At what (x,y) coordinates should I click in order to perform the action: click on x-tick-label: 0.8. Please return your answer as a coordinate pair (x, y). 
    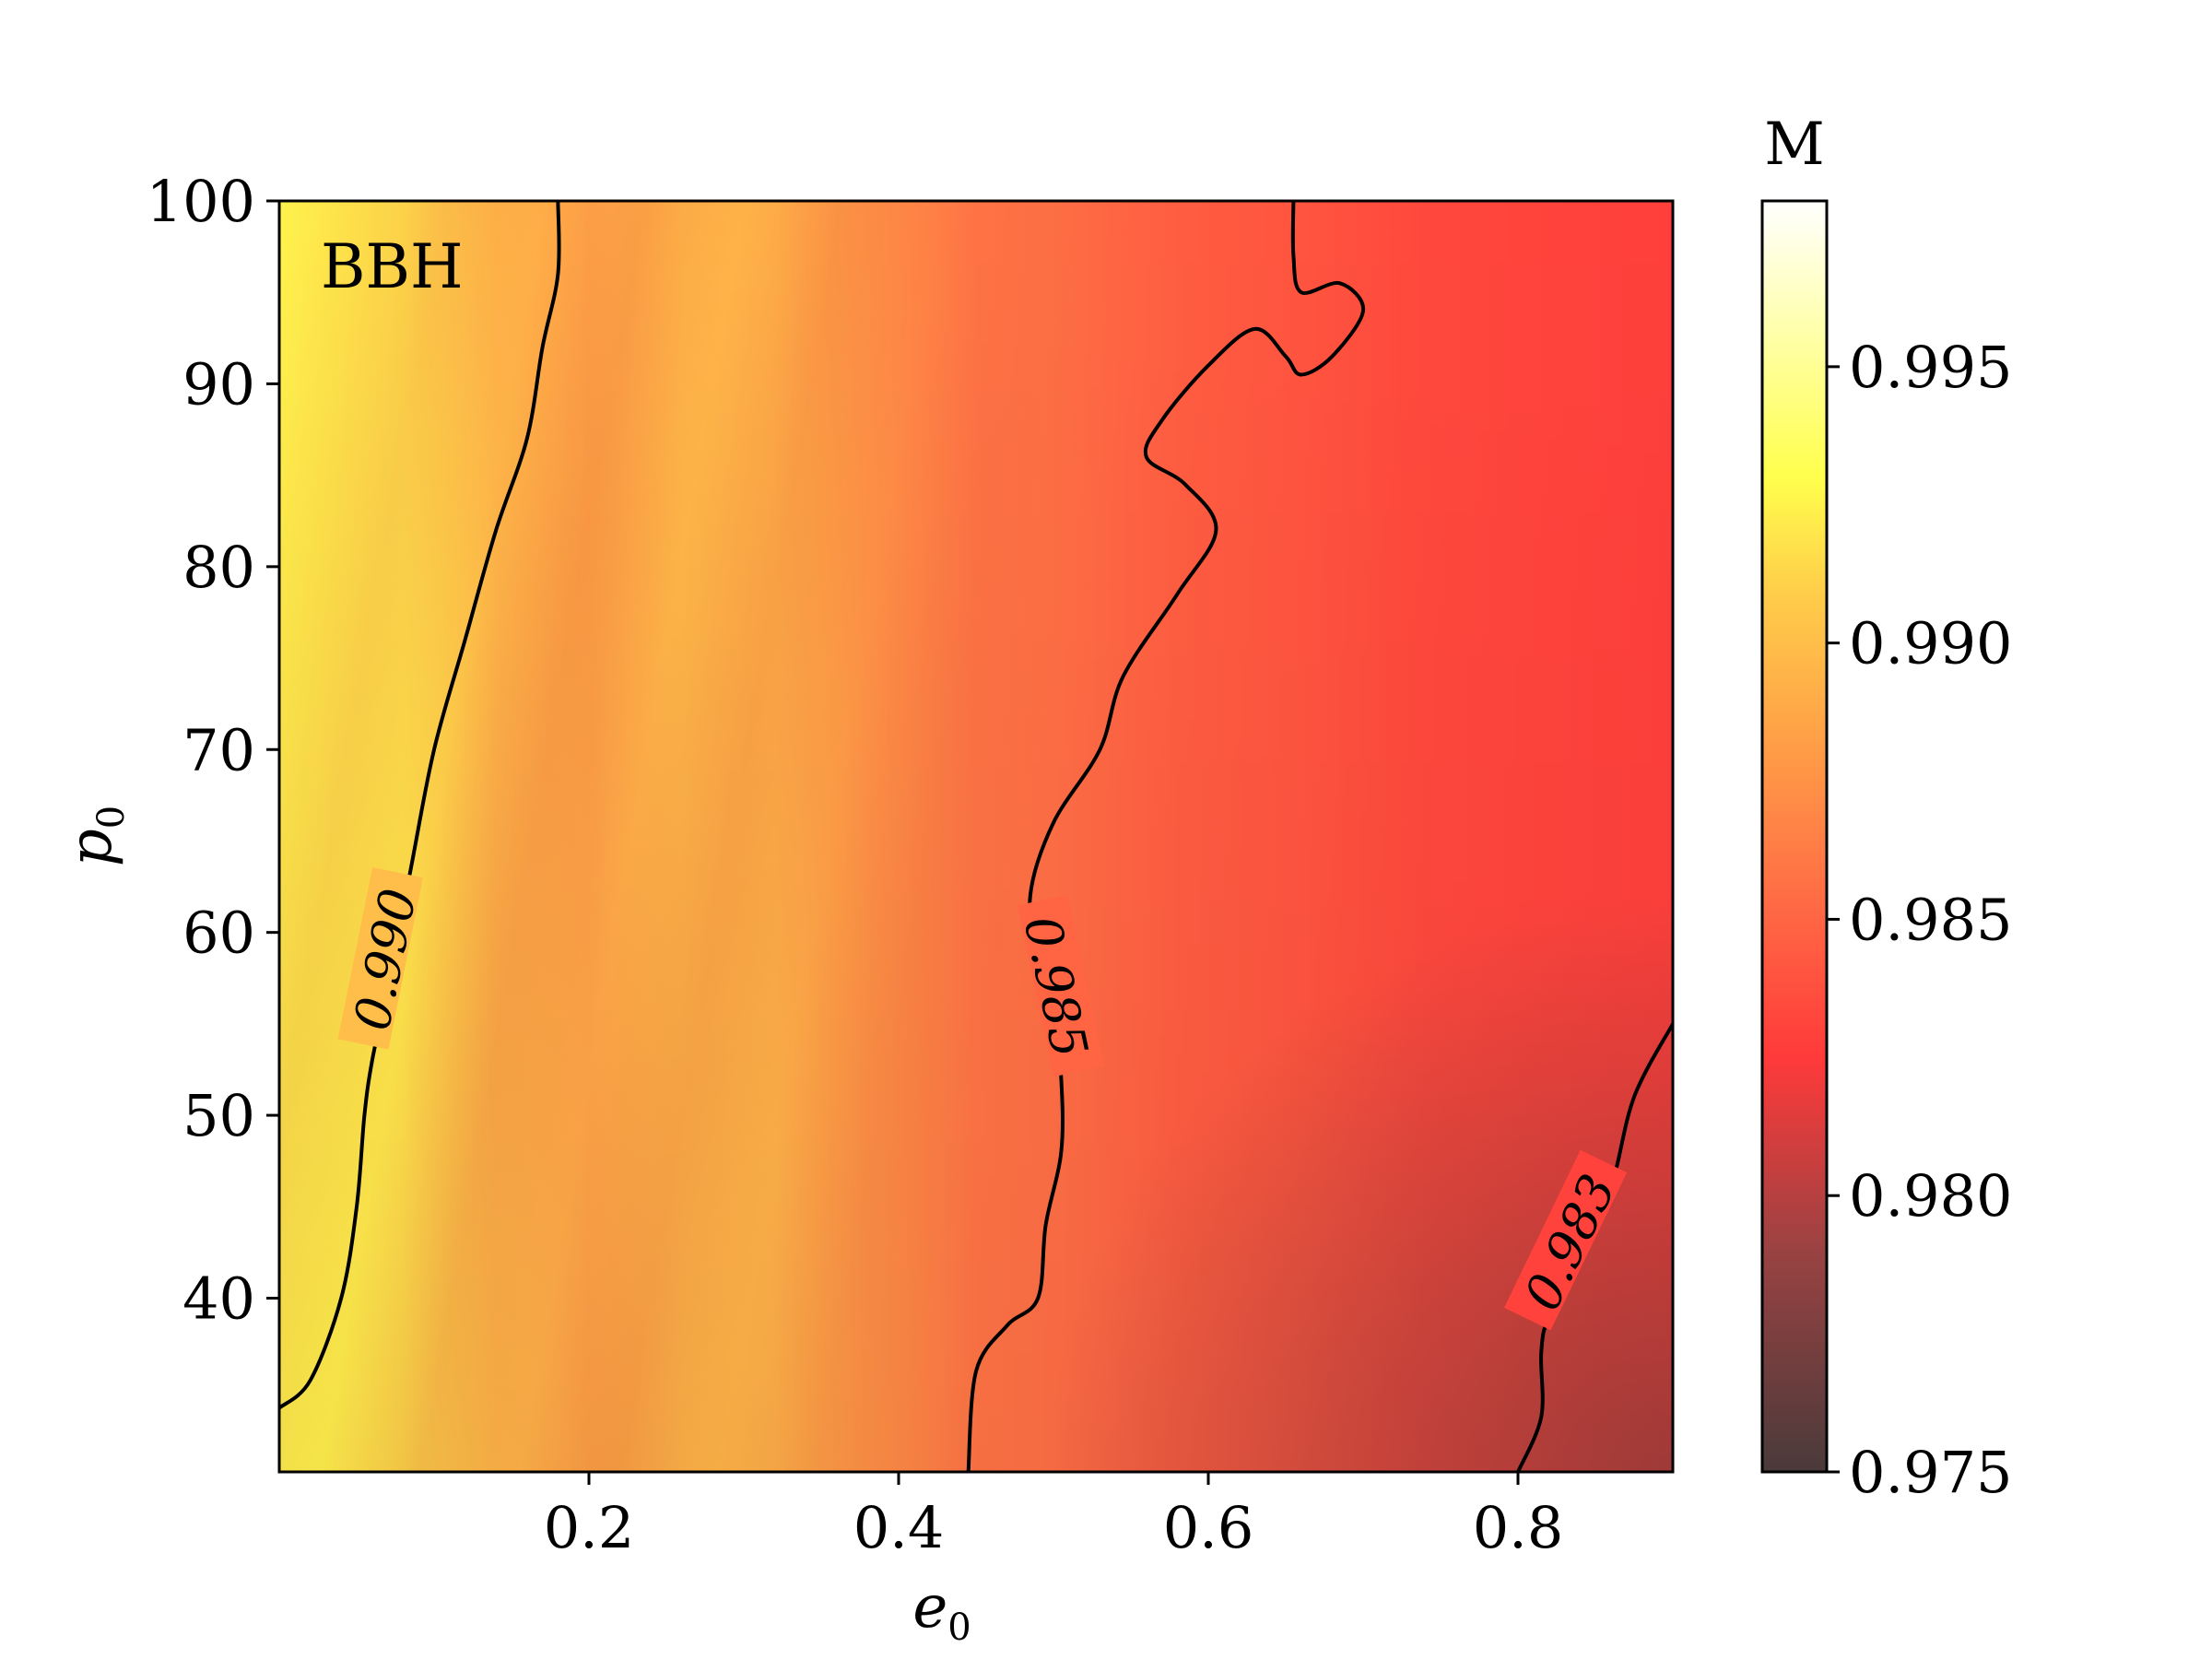
    Looking at the image, I should click on (1518, 1527).